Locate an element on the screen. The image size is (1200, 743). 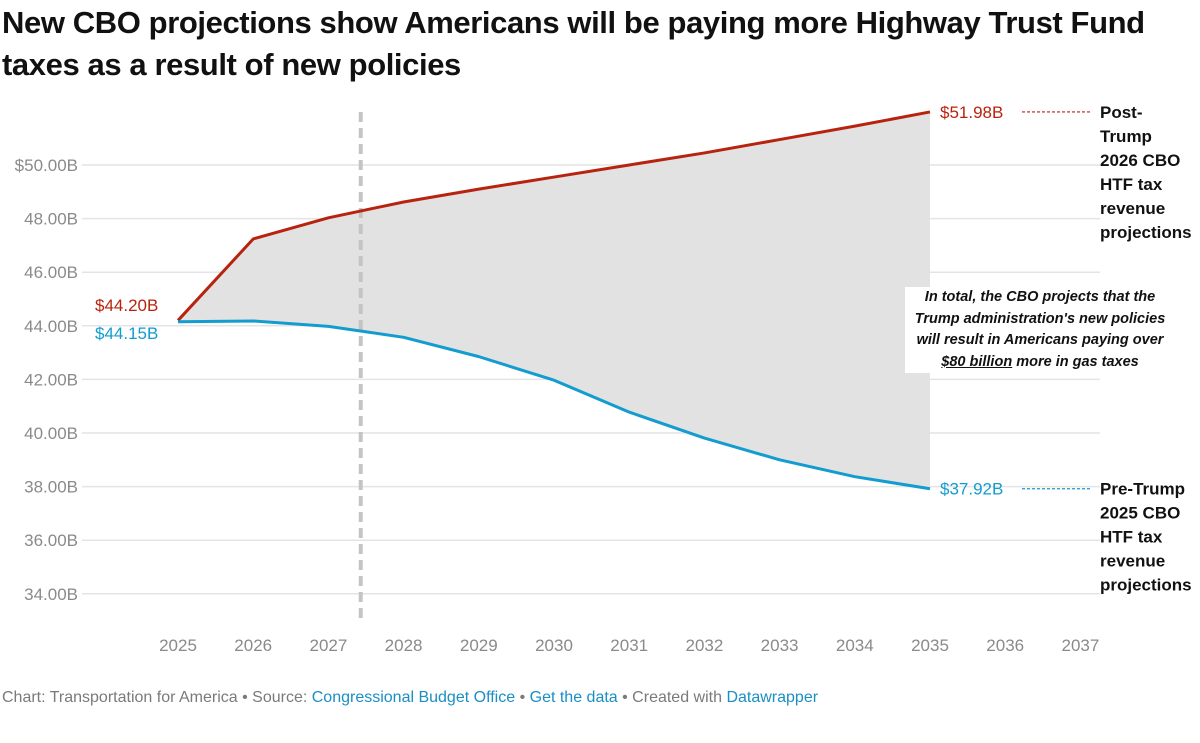
y-tick-label: $50.00B is located at coordinates (46, 165).